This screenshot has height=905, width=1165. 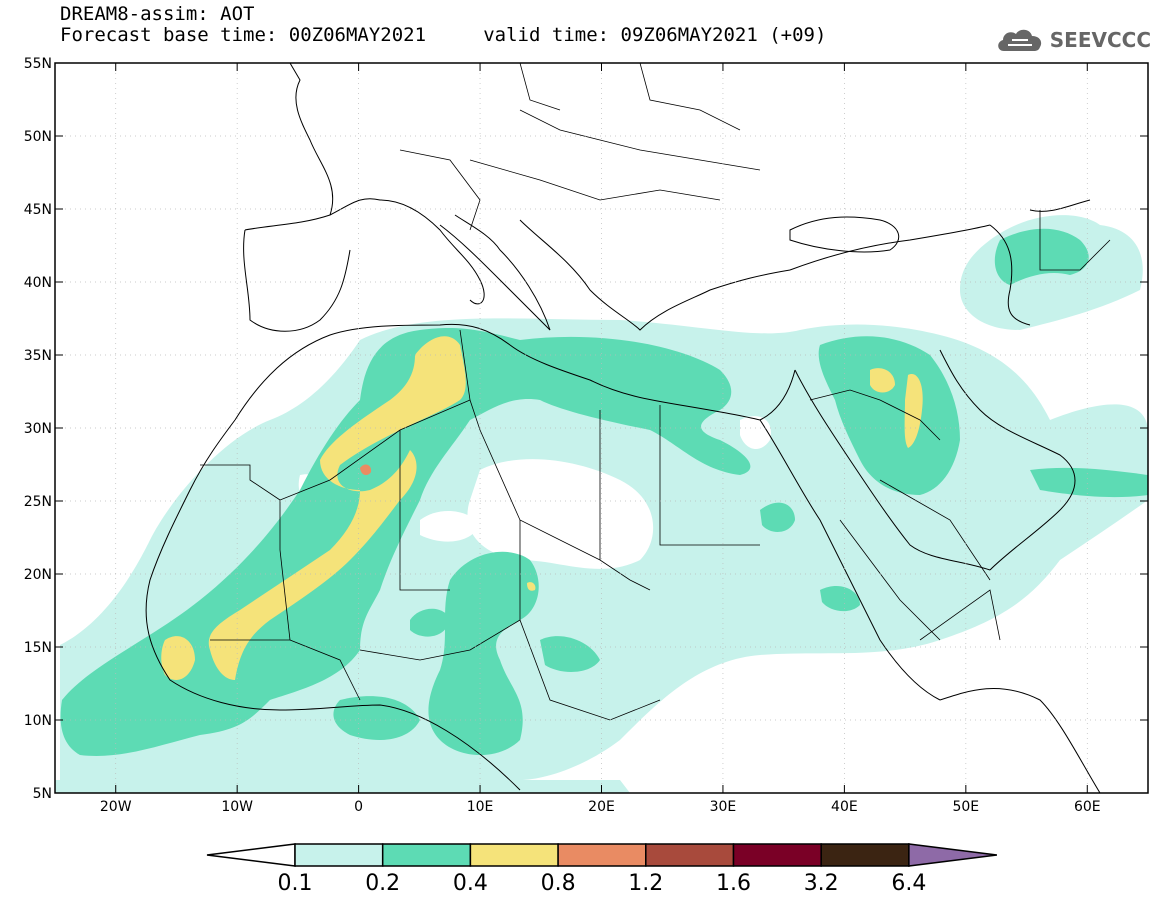 What do you see at coordinates (645, 883) in the screenshot?
I see `colorbar-level-label: 1.2` at bounding box center [645, 883].